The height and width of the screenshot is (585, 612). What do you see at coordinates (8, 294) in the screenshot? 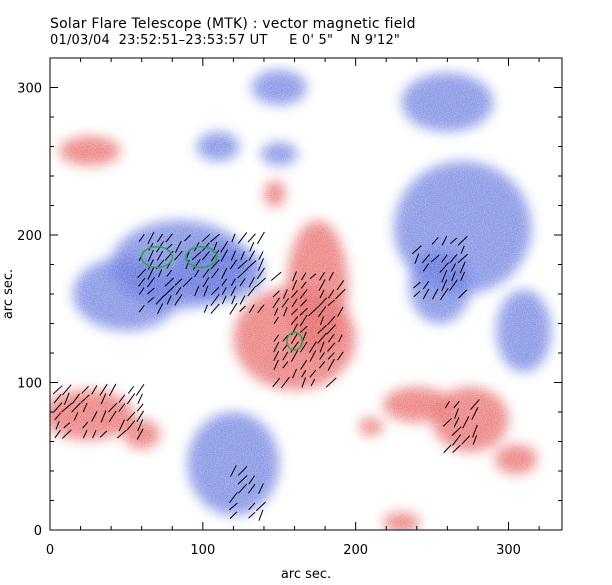
I see `y-axis-label: arc sec.` at bounding box center [8, 294].